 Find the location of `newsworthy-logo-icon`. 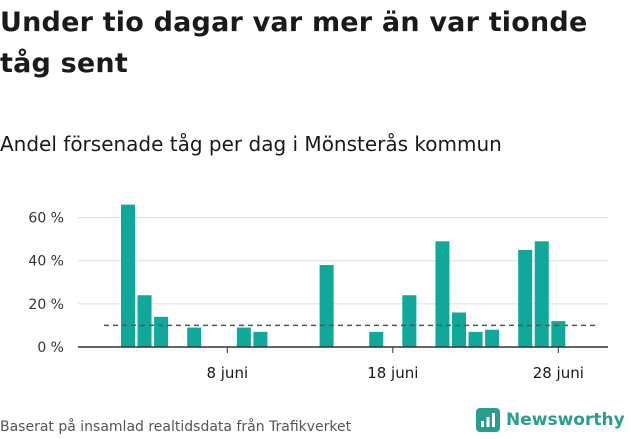

newsworthy-logo-icon is located at coordinates (488, 420).